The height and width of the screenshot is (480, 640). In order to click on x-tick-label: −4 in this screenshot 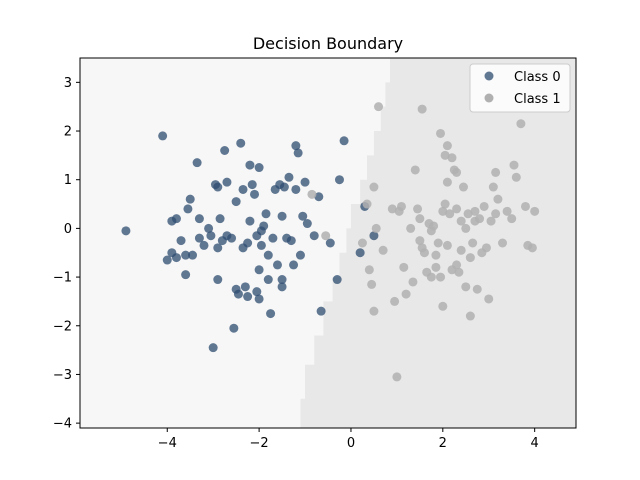, I will do `click(167, 443)`.